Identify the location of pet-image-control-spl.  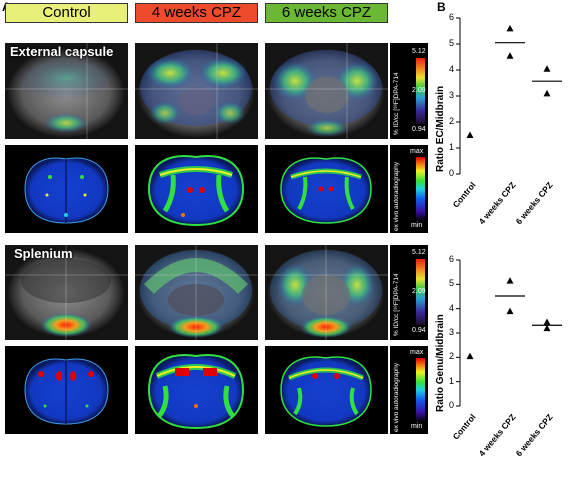
(66, 292).